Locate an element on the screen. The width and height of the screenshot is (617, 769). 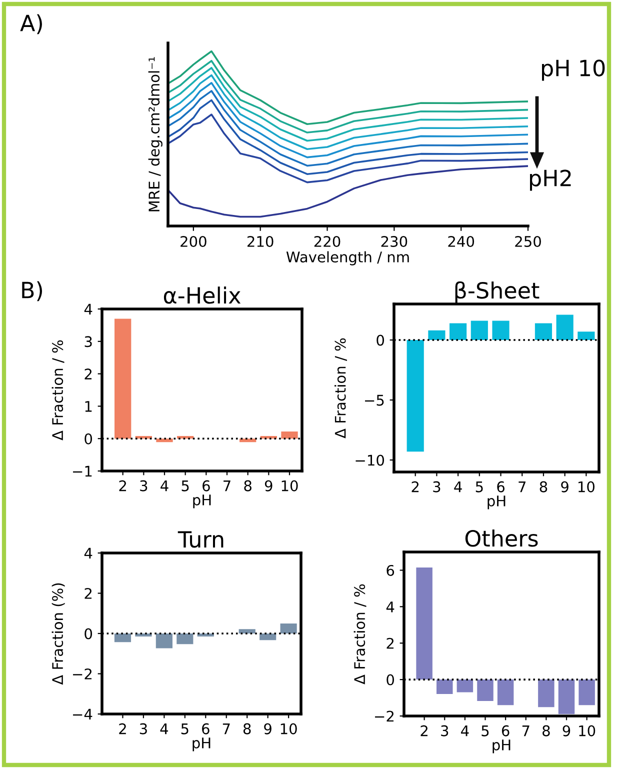
y-tick-label: −10 is located at coordinates (370, 460).